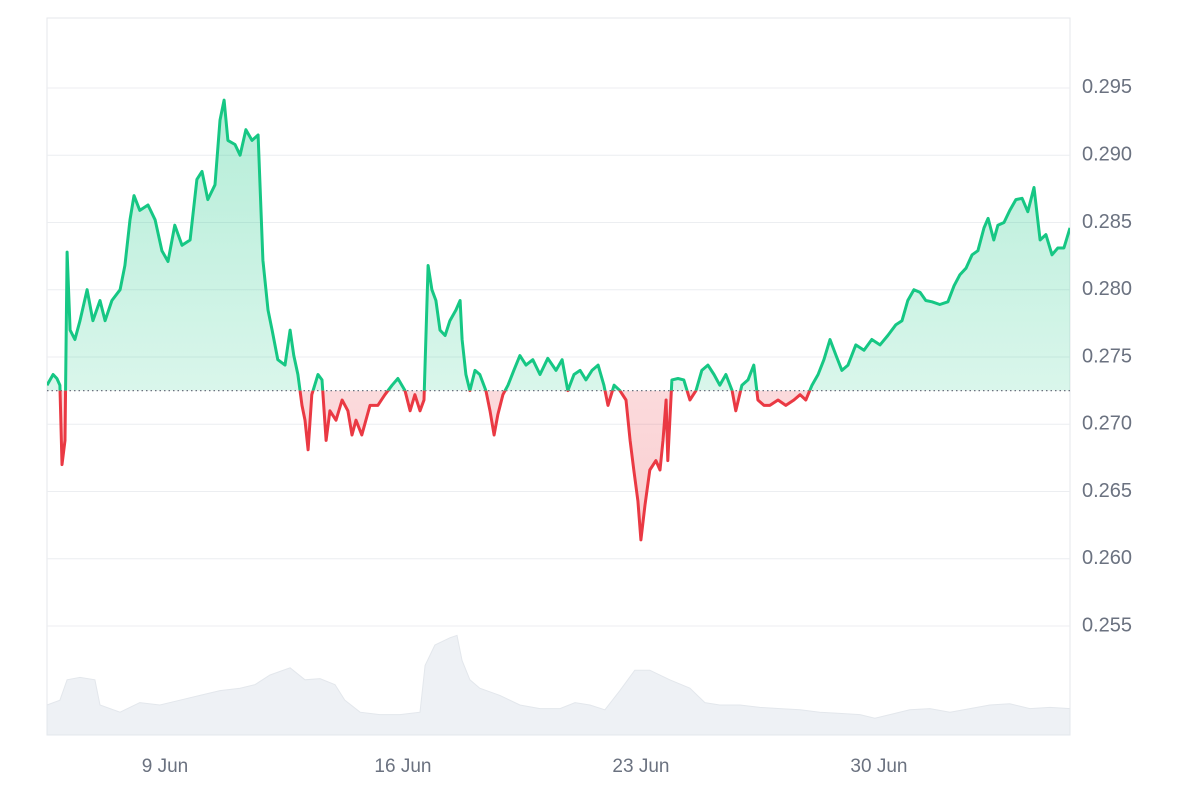 This screenshot has width=1200, height=805. I want to click on y-tick-label: 0.285, so click(1107, 222).